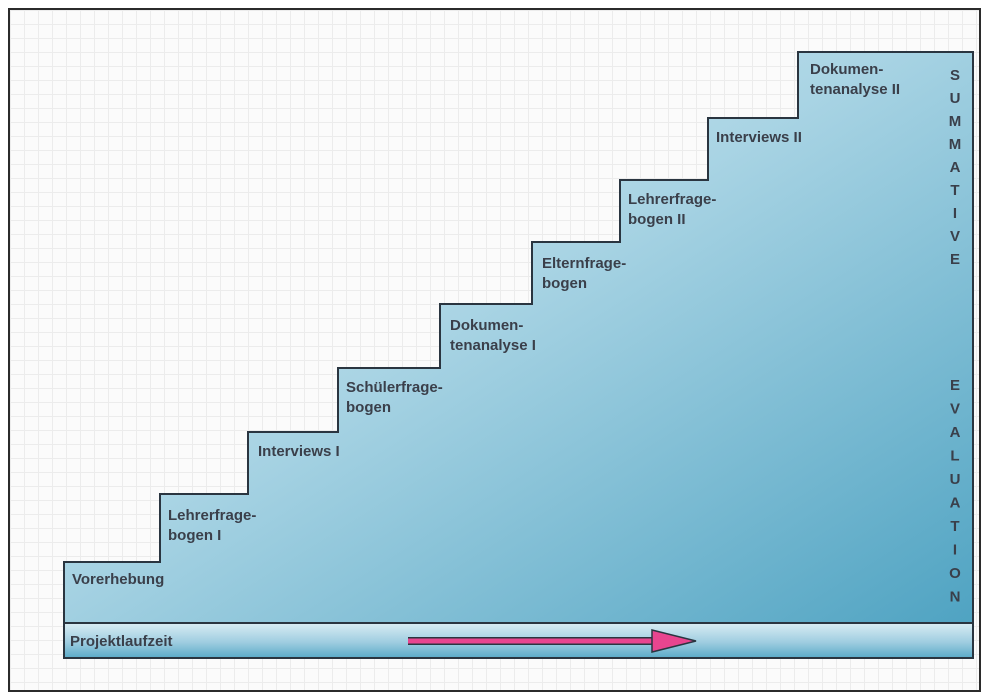 This screenshot has height=696, width=993. I want to click on step-label-line: Elternfrage-, so click(584, 263).